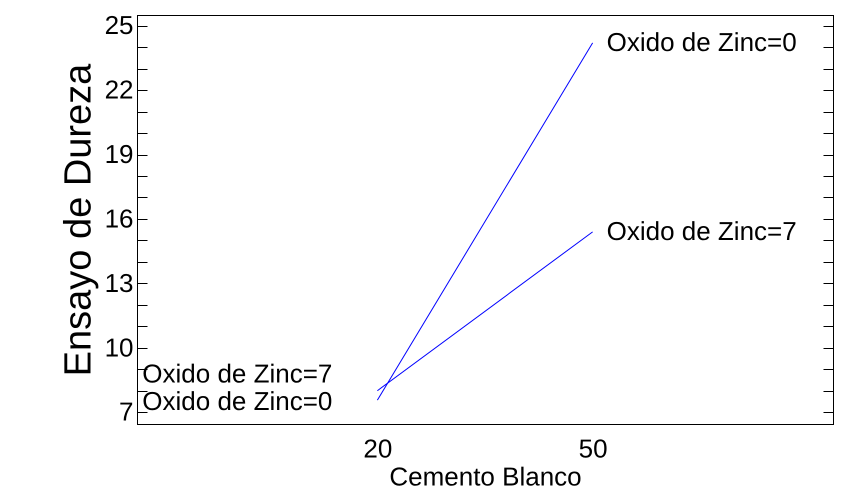 The image size is (852, 502). I want to click on series-label: Oxido de Zinc=0, so click(701, 41).